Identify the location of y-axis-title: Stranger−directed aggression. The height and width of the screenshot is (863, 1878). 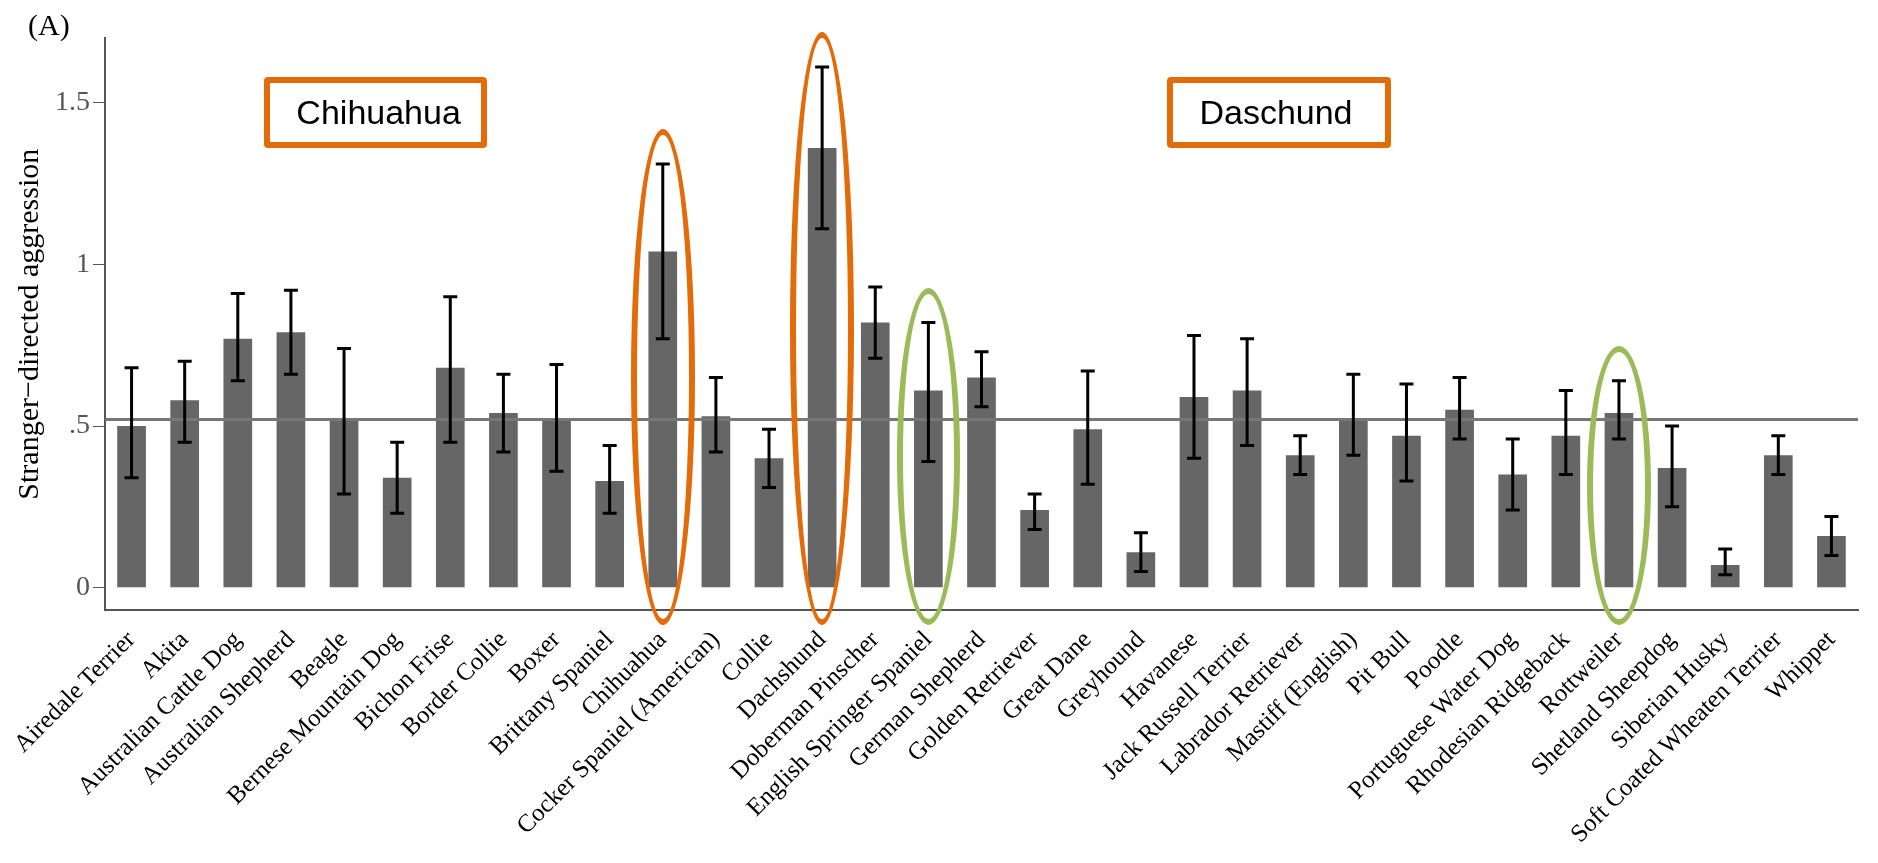
(27, 324).